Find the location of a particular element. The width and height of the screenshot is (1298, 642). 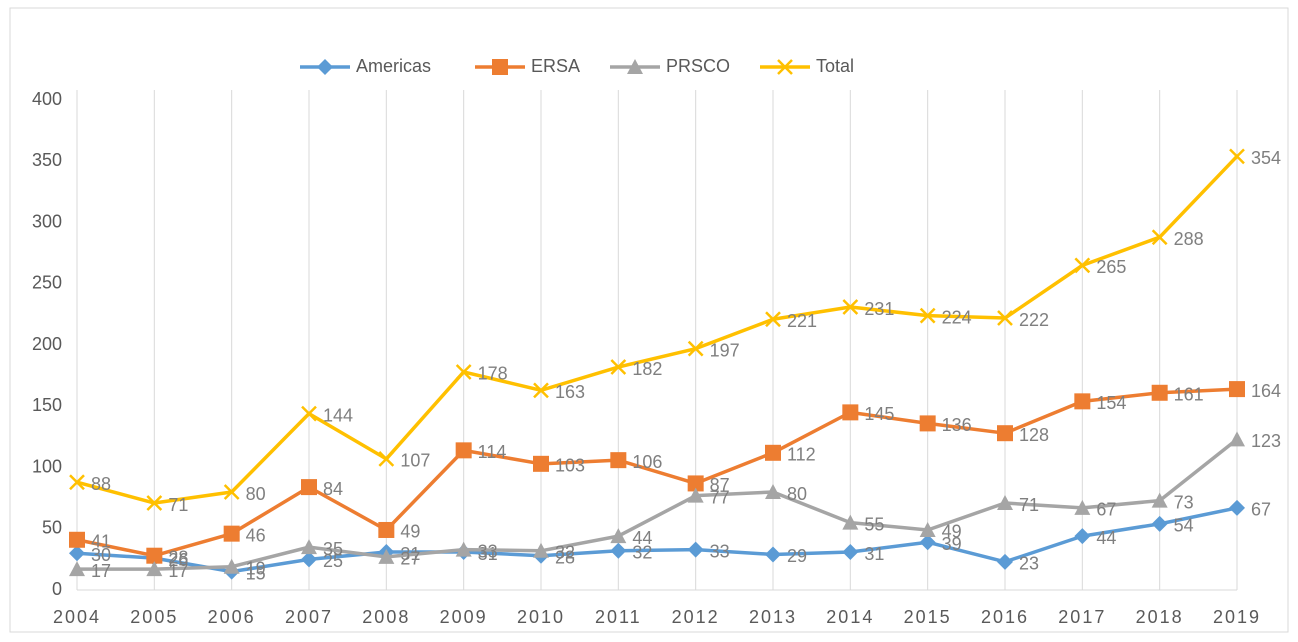

data-label: 44 is located at coordinates (642, 538).